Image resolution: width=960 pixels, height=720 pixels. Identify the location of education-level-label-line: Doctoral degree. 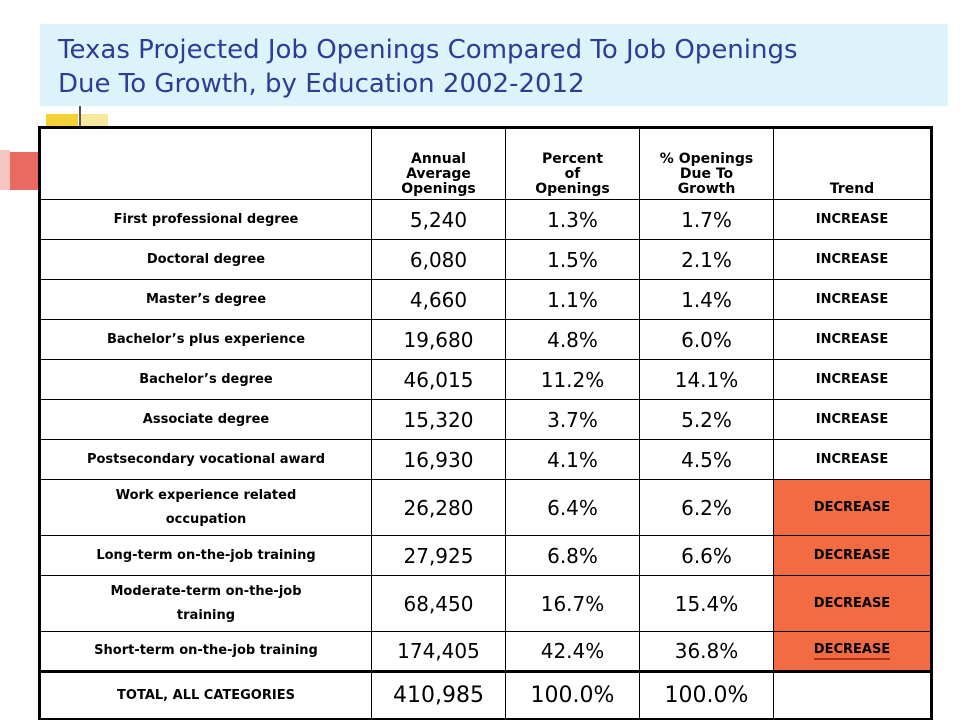
(206, 259).